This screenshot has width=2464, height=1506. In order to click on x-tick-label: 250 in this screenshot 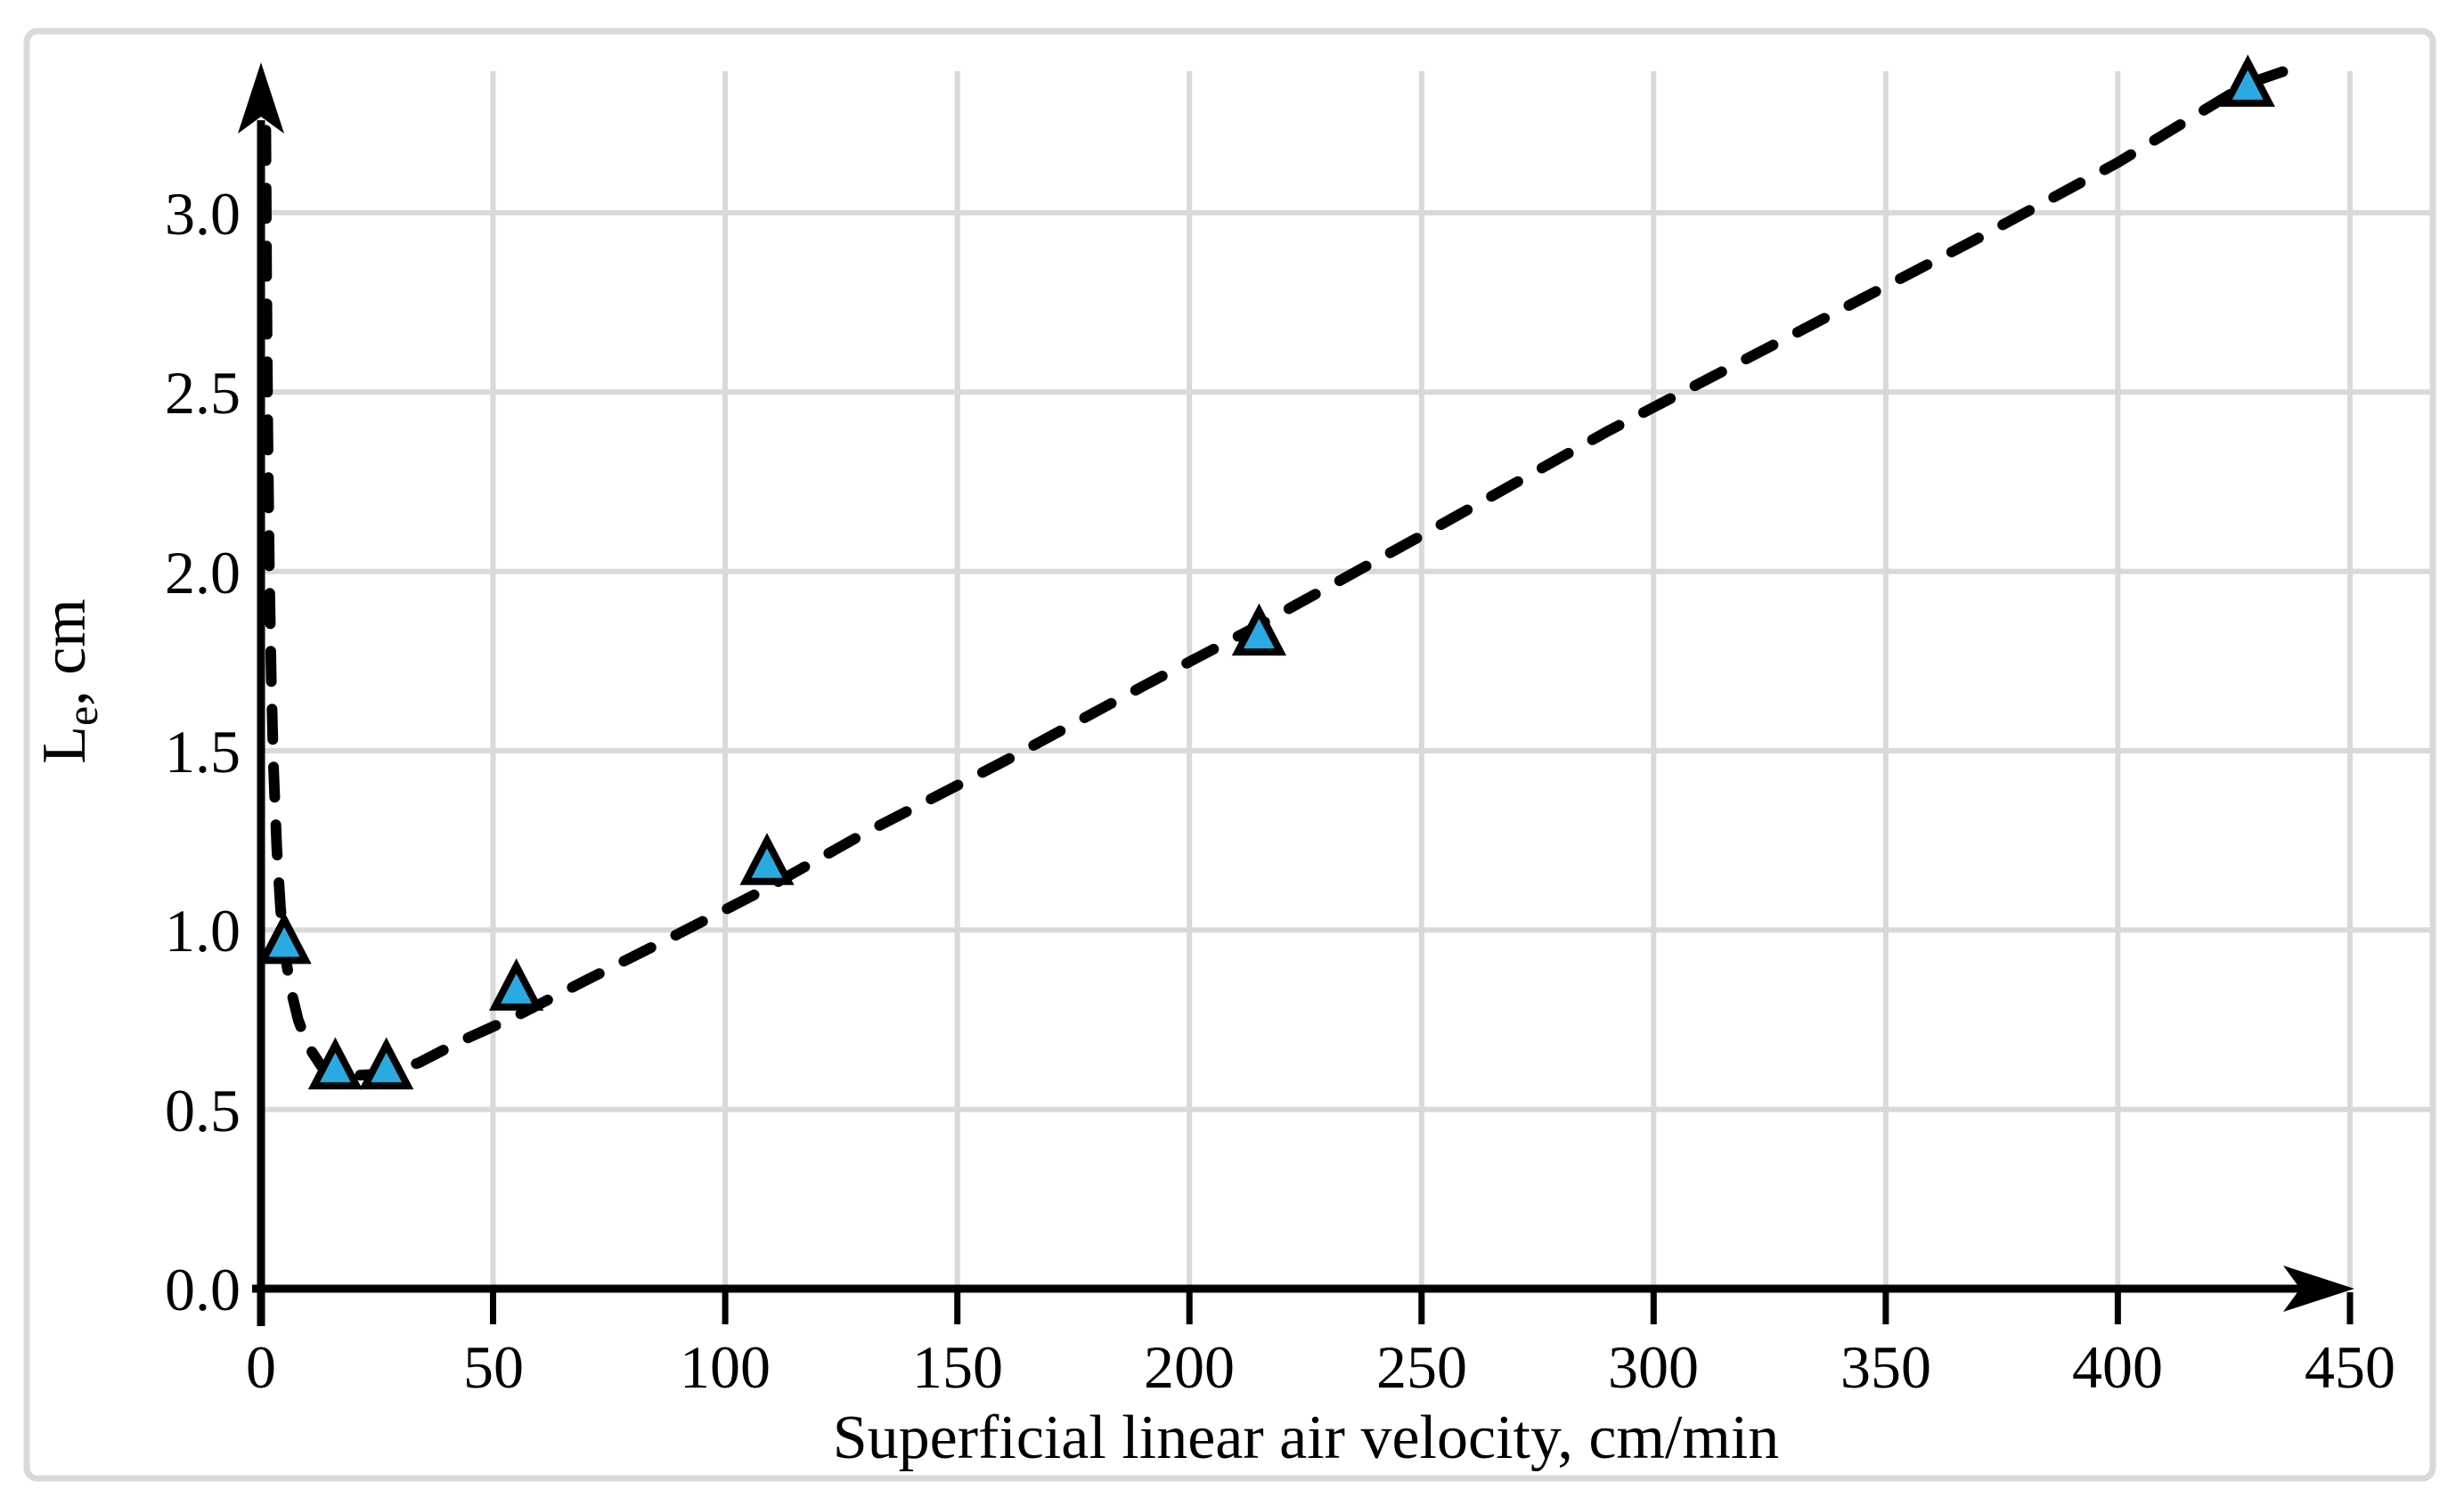, I will do `click(1421, 1367)`.